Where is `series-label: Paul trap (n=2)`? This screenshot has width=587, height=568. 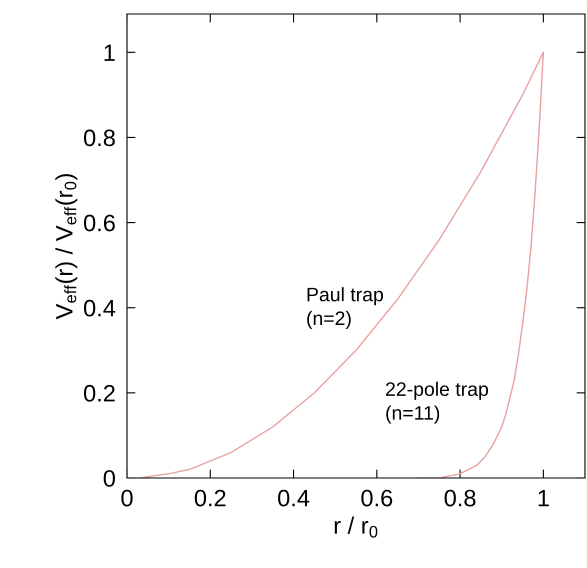
series-label: Paul trap (n=2) is located at coordinates (345, 308).